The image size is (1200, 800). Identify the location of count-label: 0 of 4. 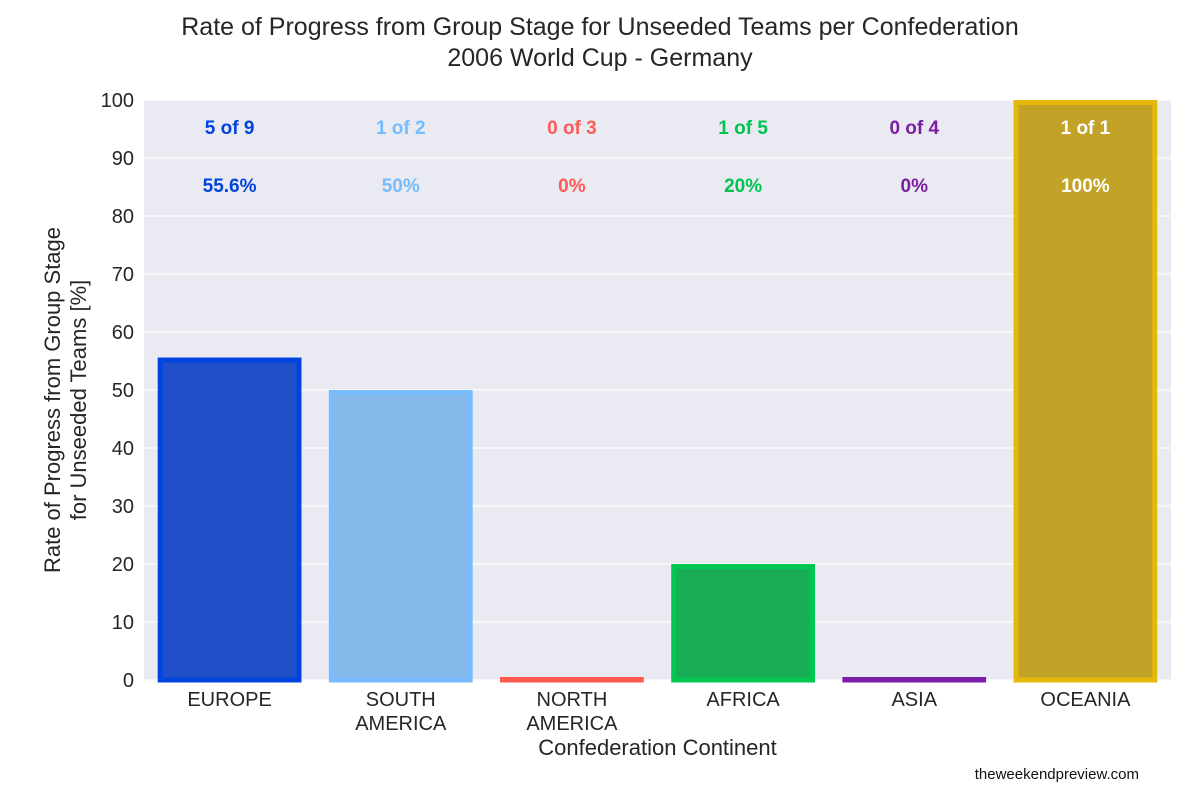
(914, 128).